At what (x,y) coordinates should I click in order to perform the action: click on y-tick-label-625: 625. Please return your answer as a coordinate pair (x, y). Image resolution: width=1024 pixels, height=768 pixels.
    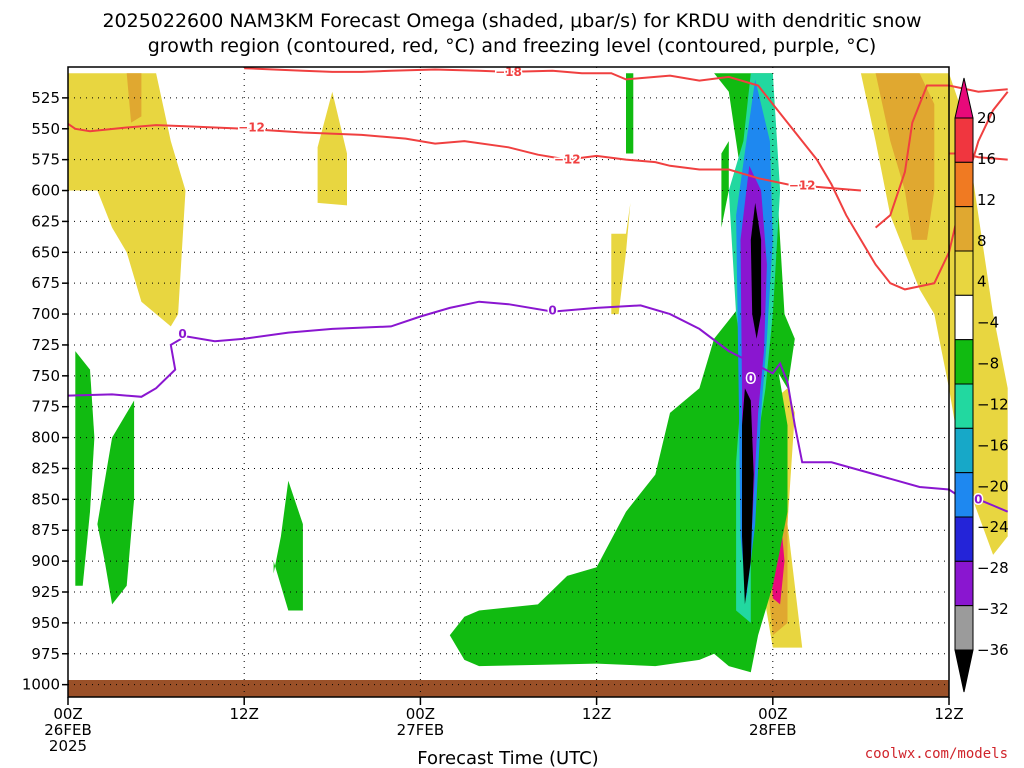
    Looking at the image, I should click on (45, 221).